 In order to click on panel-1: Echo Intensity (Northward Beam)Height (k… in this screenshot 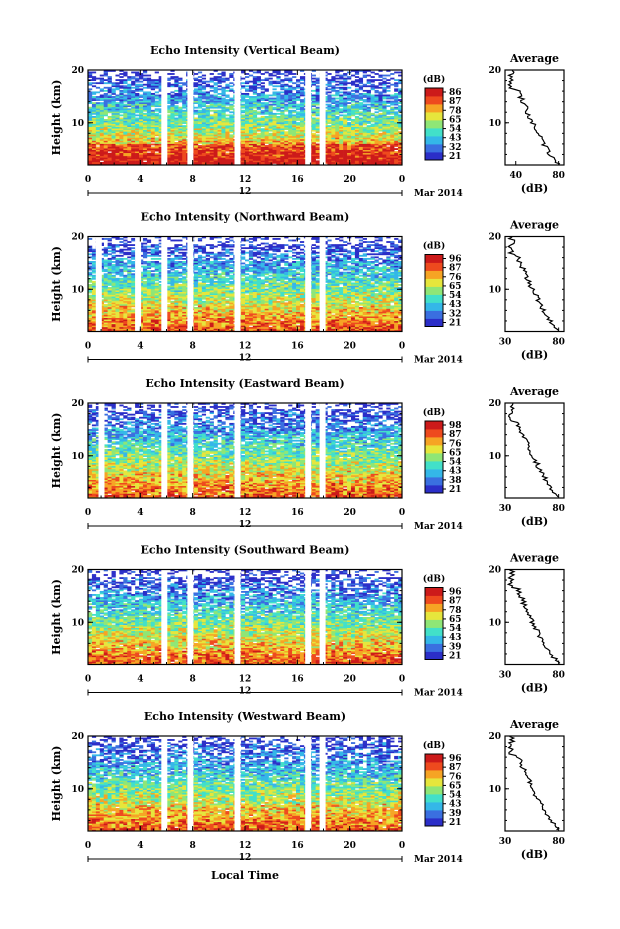, I will do `click(307, 288)`.